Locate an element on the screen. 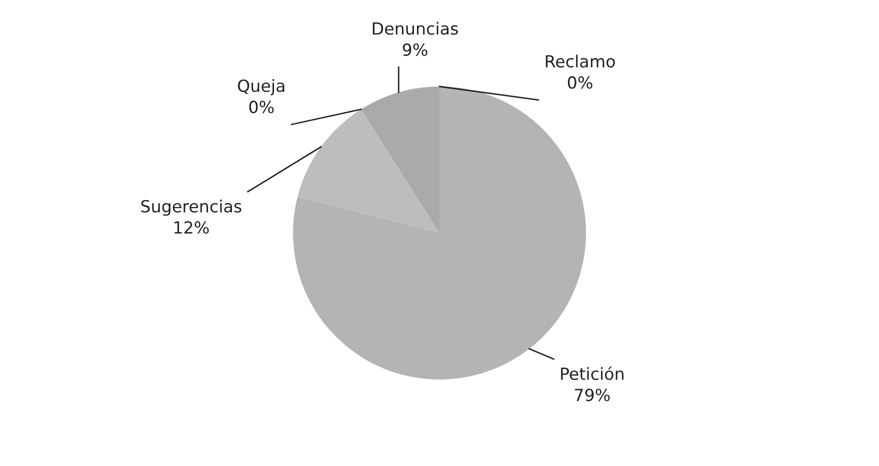  data-label: 9% is located at coordinates (415, 49).